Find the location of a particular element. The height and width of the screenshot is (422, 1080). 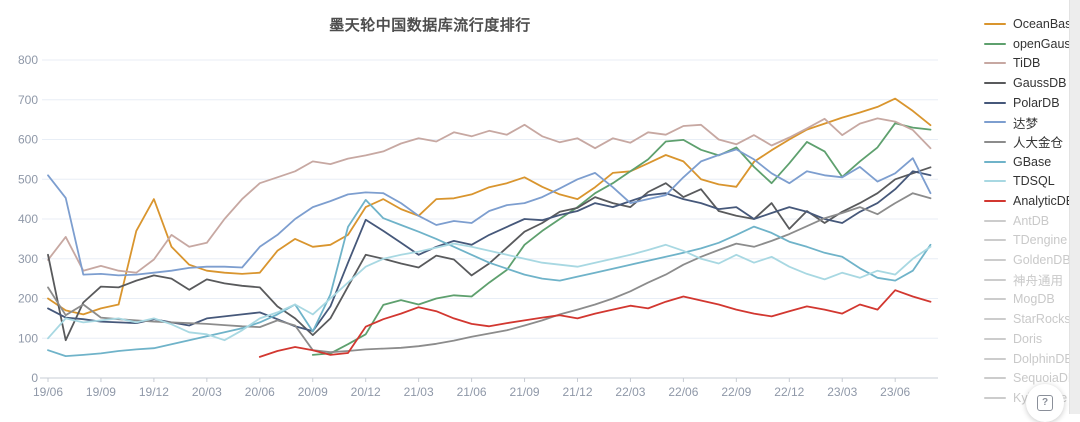

legend-label: openGauss is located at coordinates (1045, 43).